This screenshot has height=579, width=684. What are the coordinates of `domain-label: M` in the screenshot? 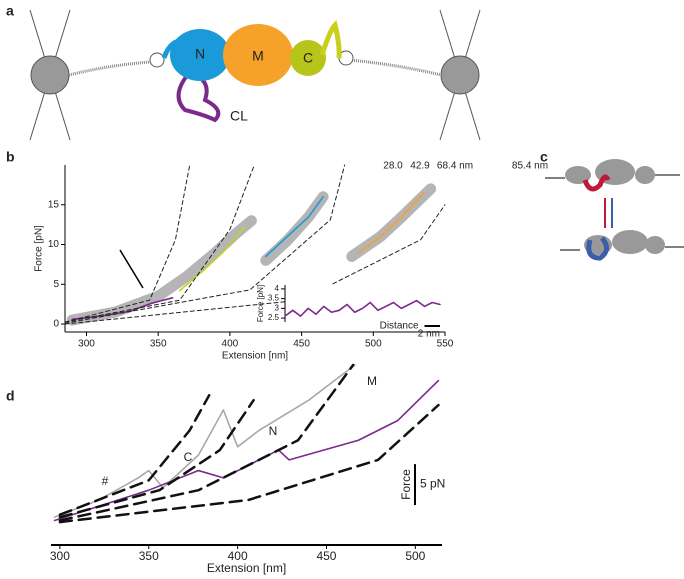 It's located at (258, 56).